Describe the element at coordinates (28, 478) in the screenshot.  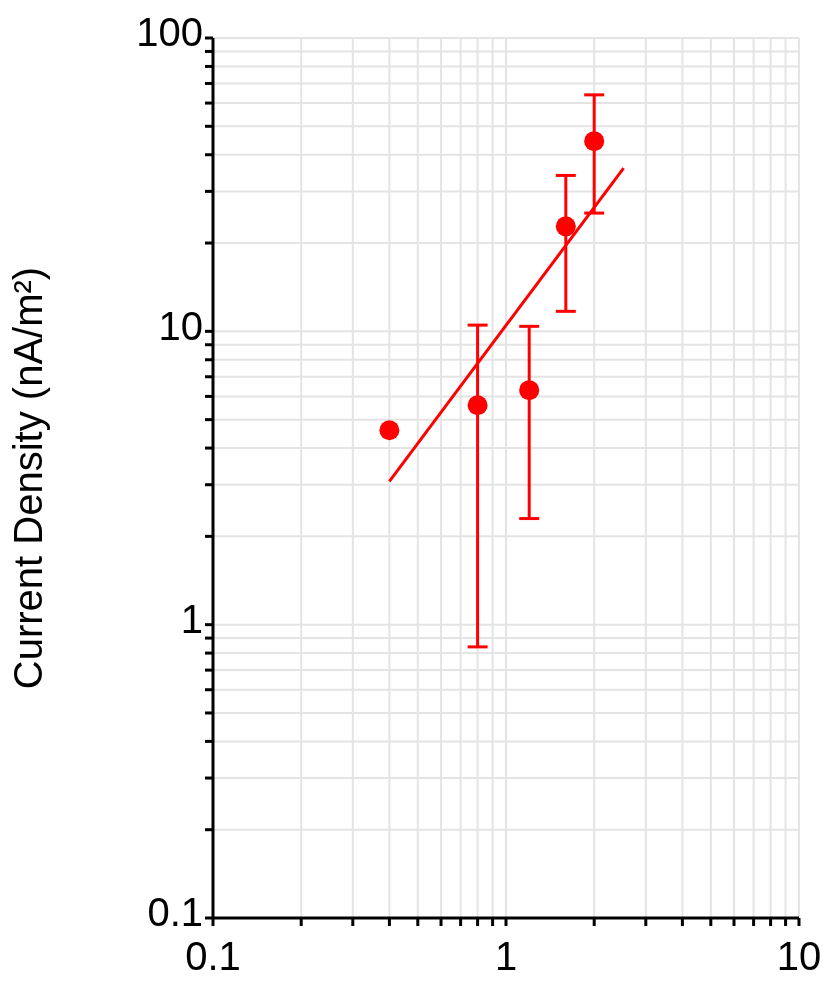
I see `y-axis-title: Current Density (nA/m²)` at that location.